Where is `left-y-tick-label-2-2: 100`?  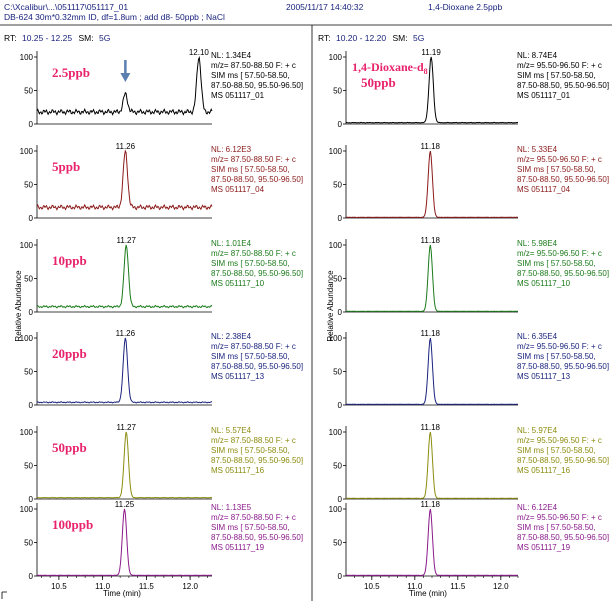 left-y-tick-label-2-2: 100 is located at coordinates (27, 245).